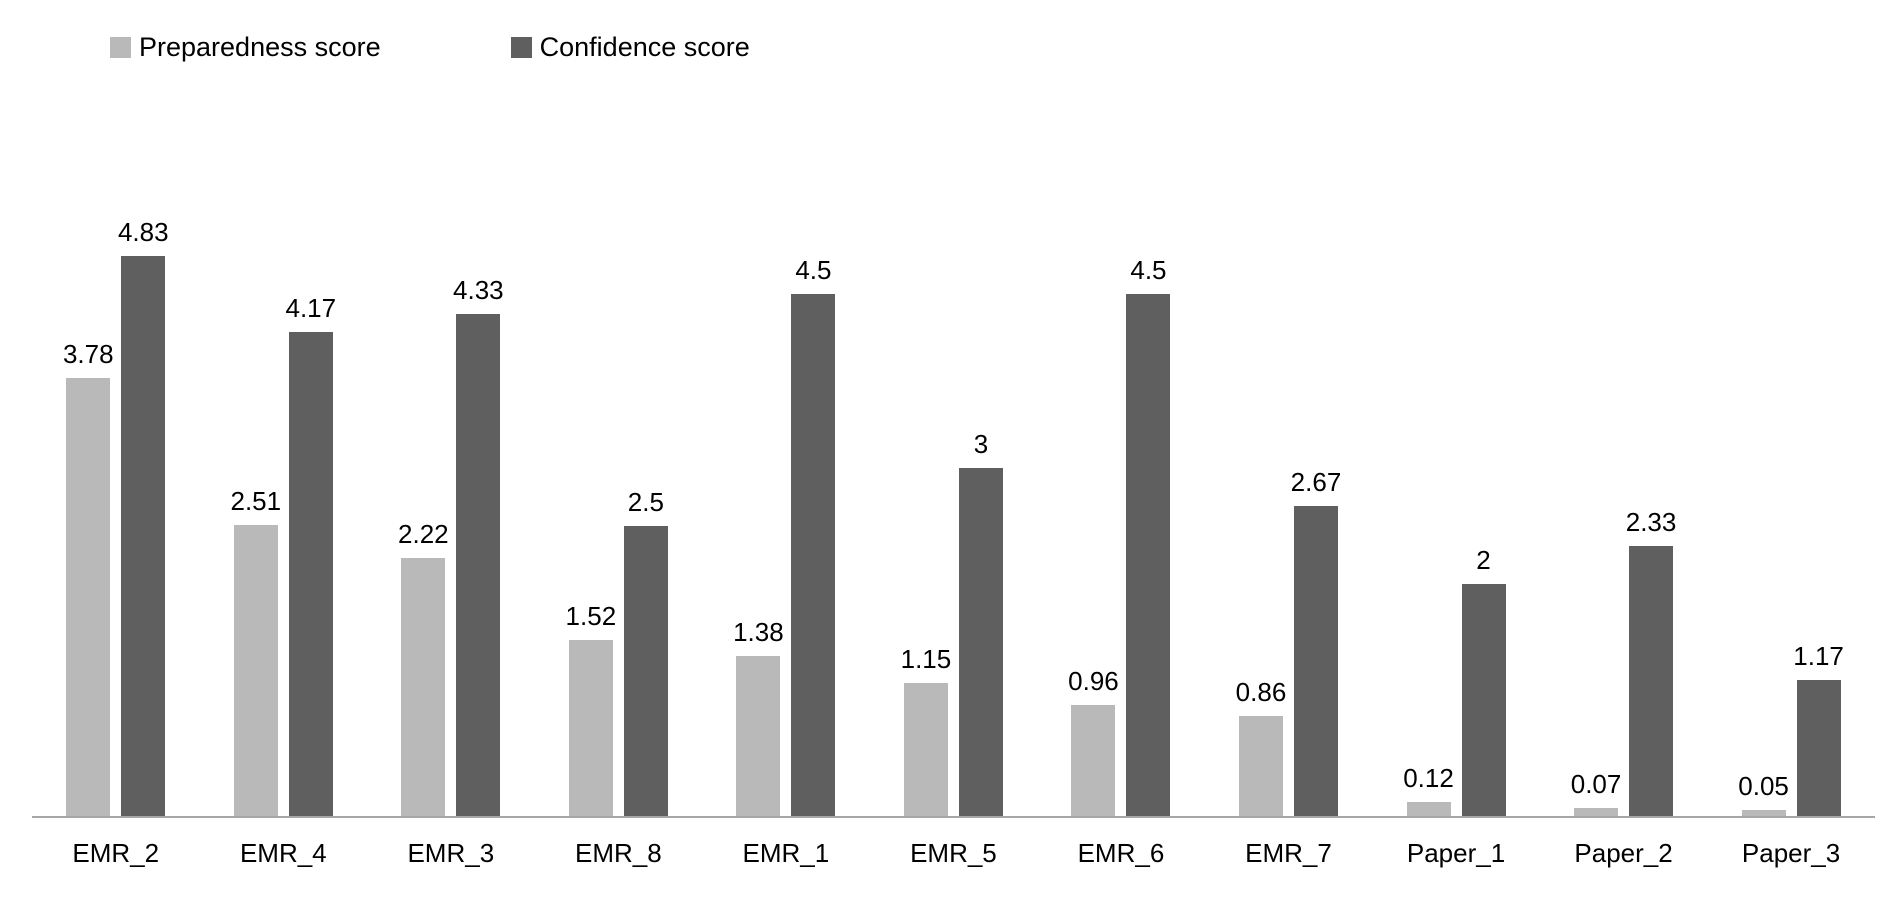  Describe the element at coordinates (591, 616) in the screenshot. I see `data-label: 1.52` at that location.